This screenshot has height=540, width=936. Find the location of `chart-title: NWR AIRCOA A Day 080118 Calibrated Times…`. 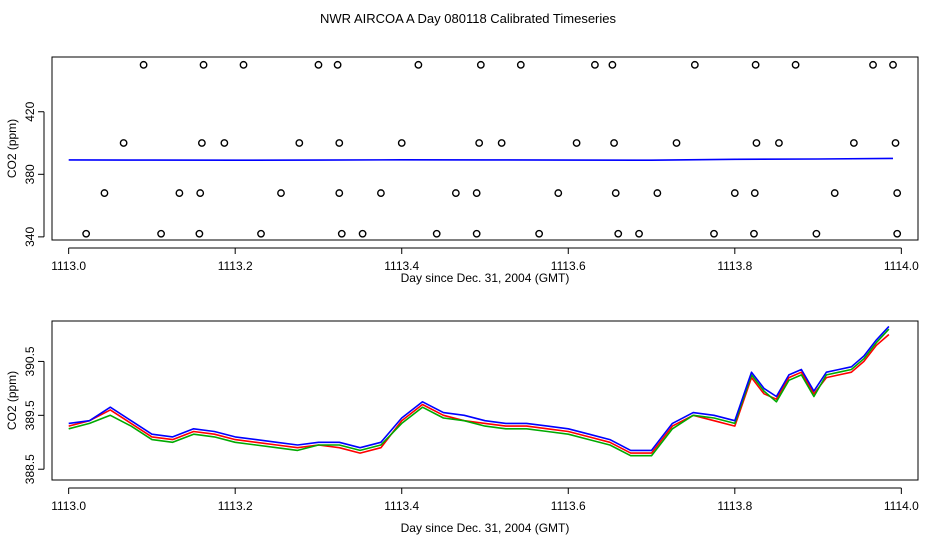

chart-title: NWR AIRCOA A Day 080118 Calibrated Times… is located at coordinates (468, 18).